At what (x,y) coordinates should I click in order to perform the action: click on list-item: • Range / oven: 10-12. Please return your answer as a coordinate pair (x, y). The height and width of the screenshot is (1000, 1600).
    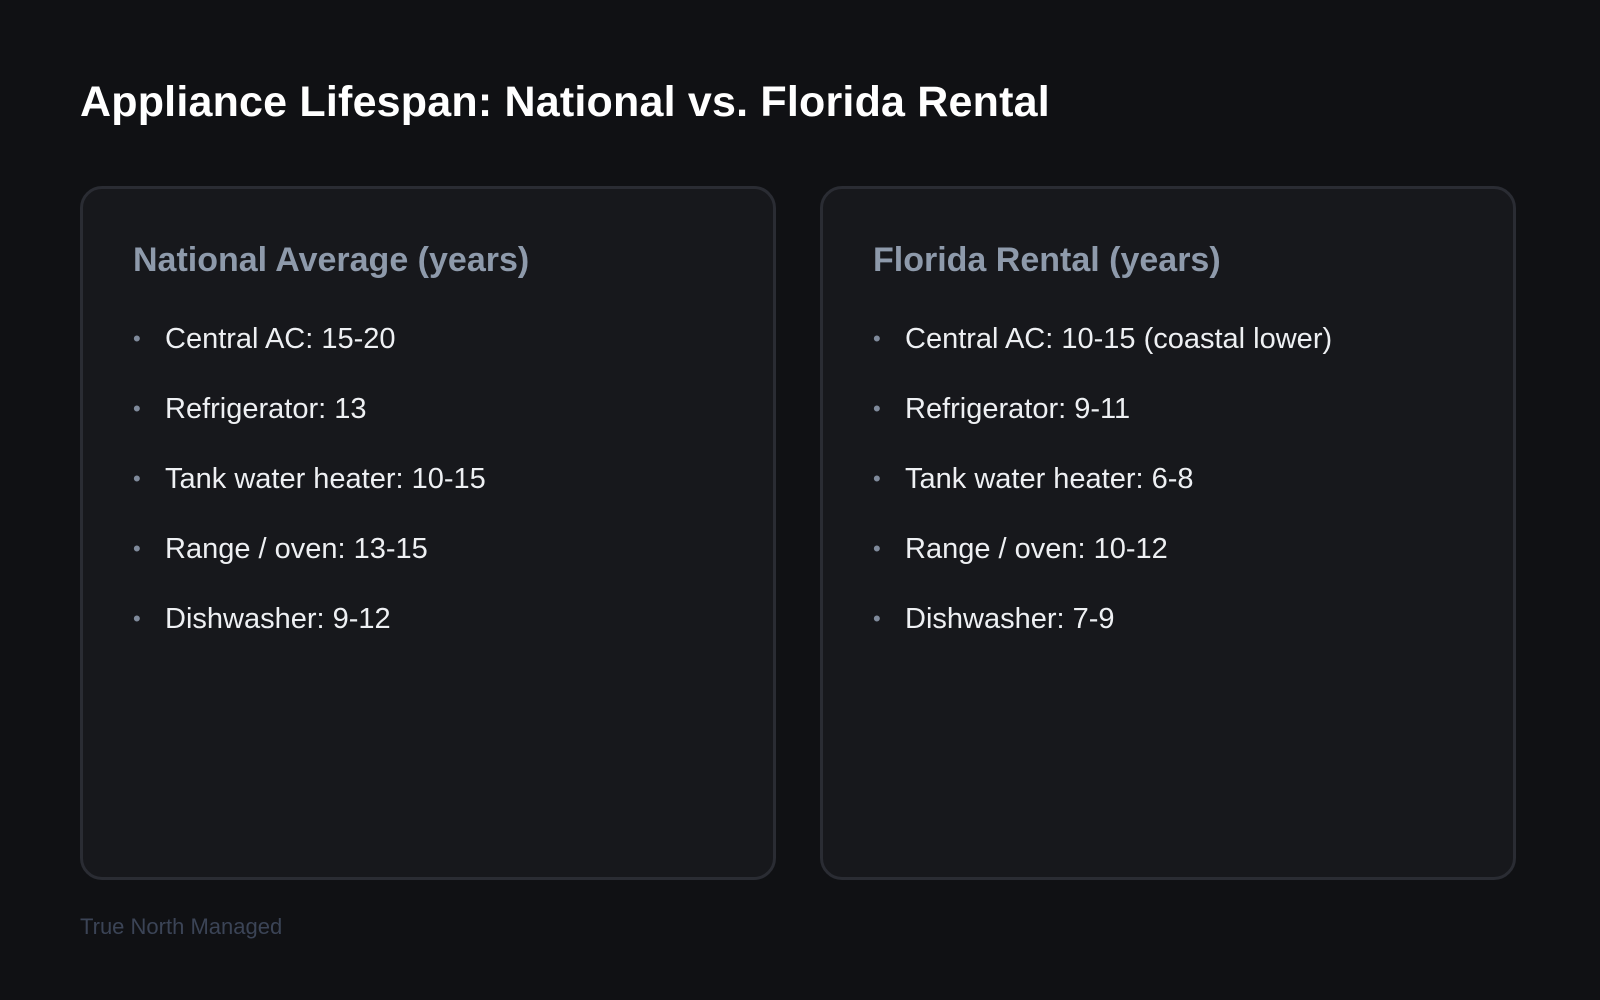
    Looking at the image, I should click on (1168, 549).